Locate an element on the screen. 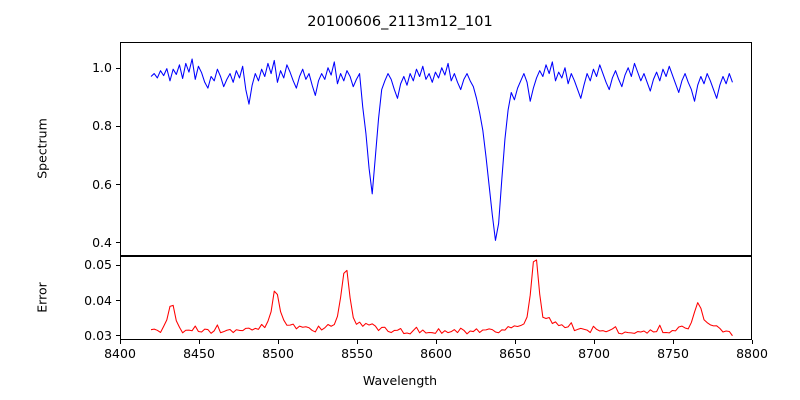 The width and height of the screenshot is (800, 400). y-tick-label-spectrum: 0.6 is located at coordinates (102, 184).